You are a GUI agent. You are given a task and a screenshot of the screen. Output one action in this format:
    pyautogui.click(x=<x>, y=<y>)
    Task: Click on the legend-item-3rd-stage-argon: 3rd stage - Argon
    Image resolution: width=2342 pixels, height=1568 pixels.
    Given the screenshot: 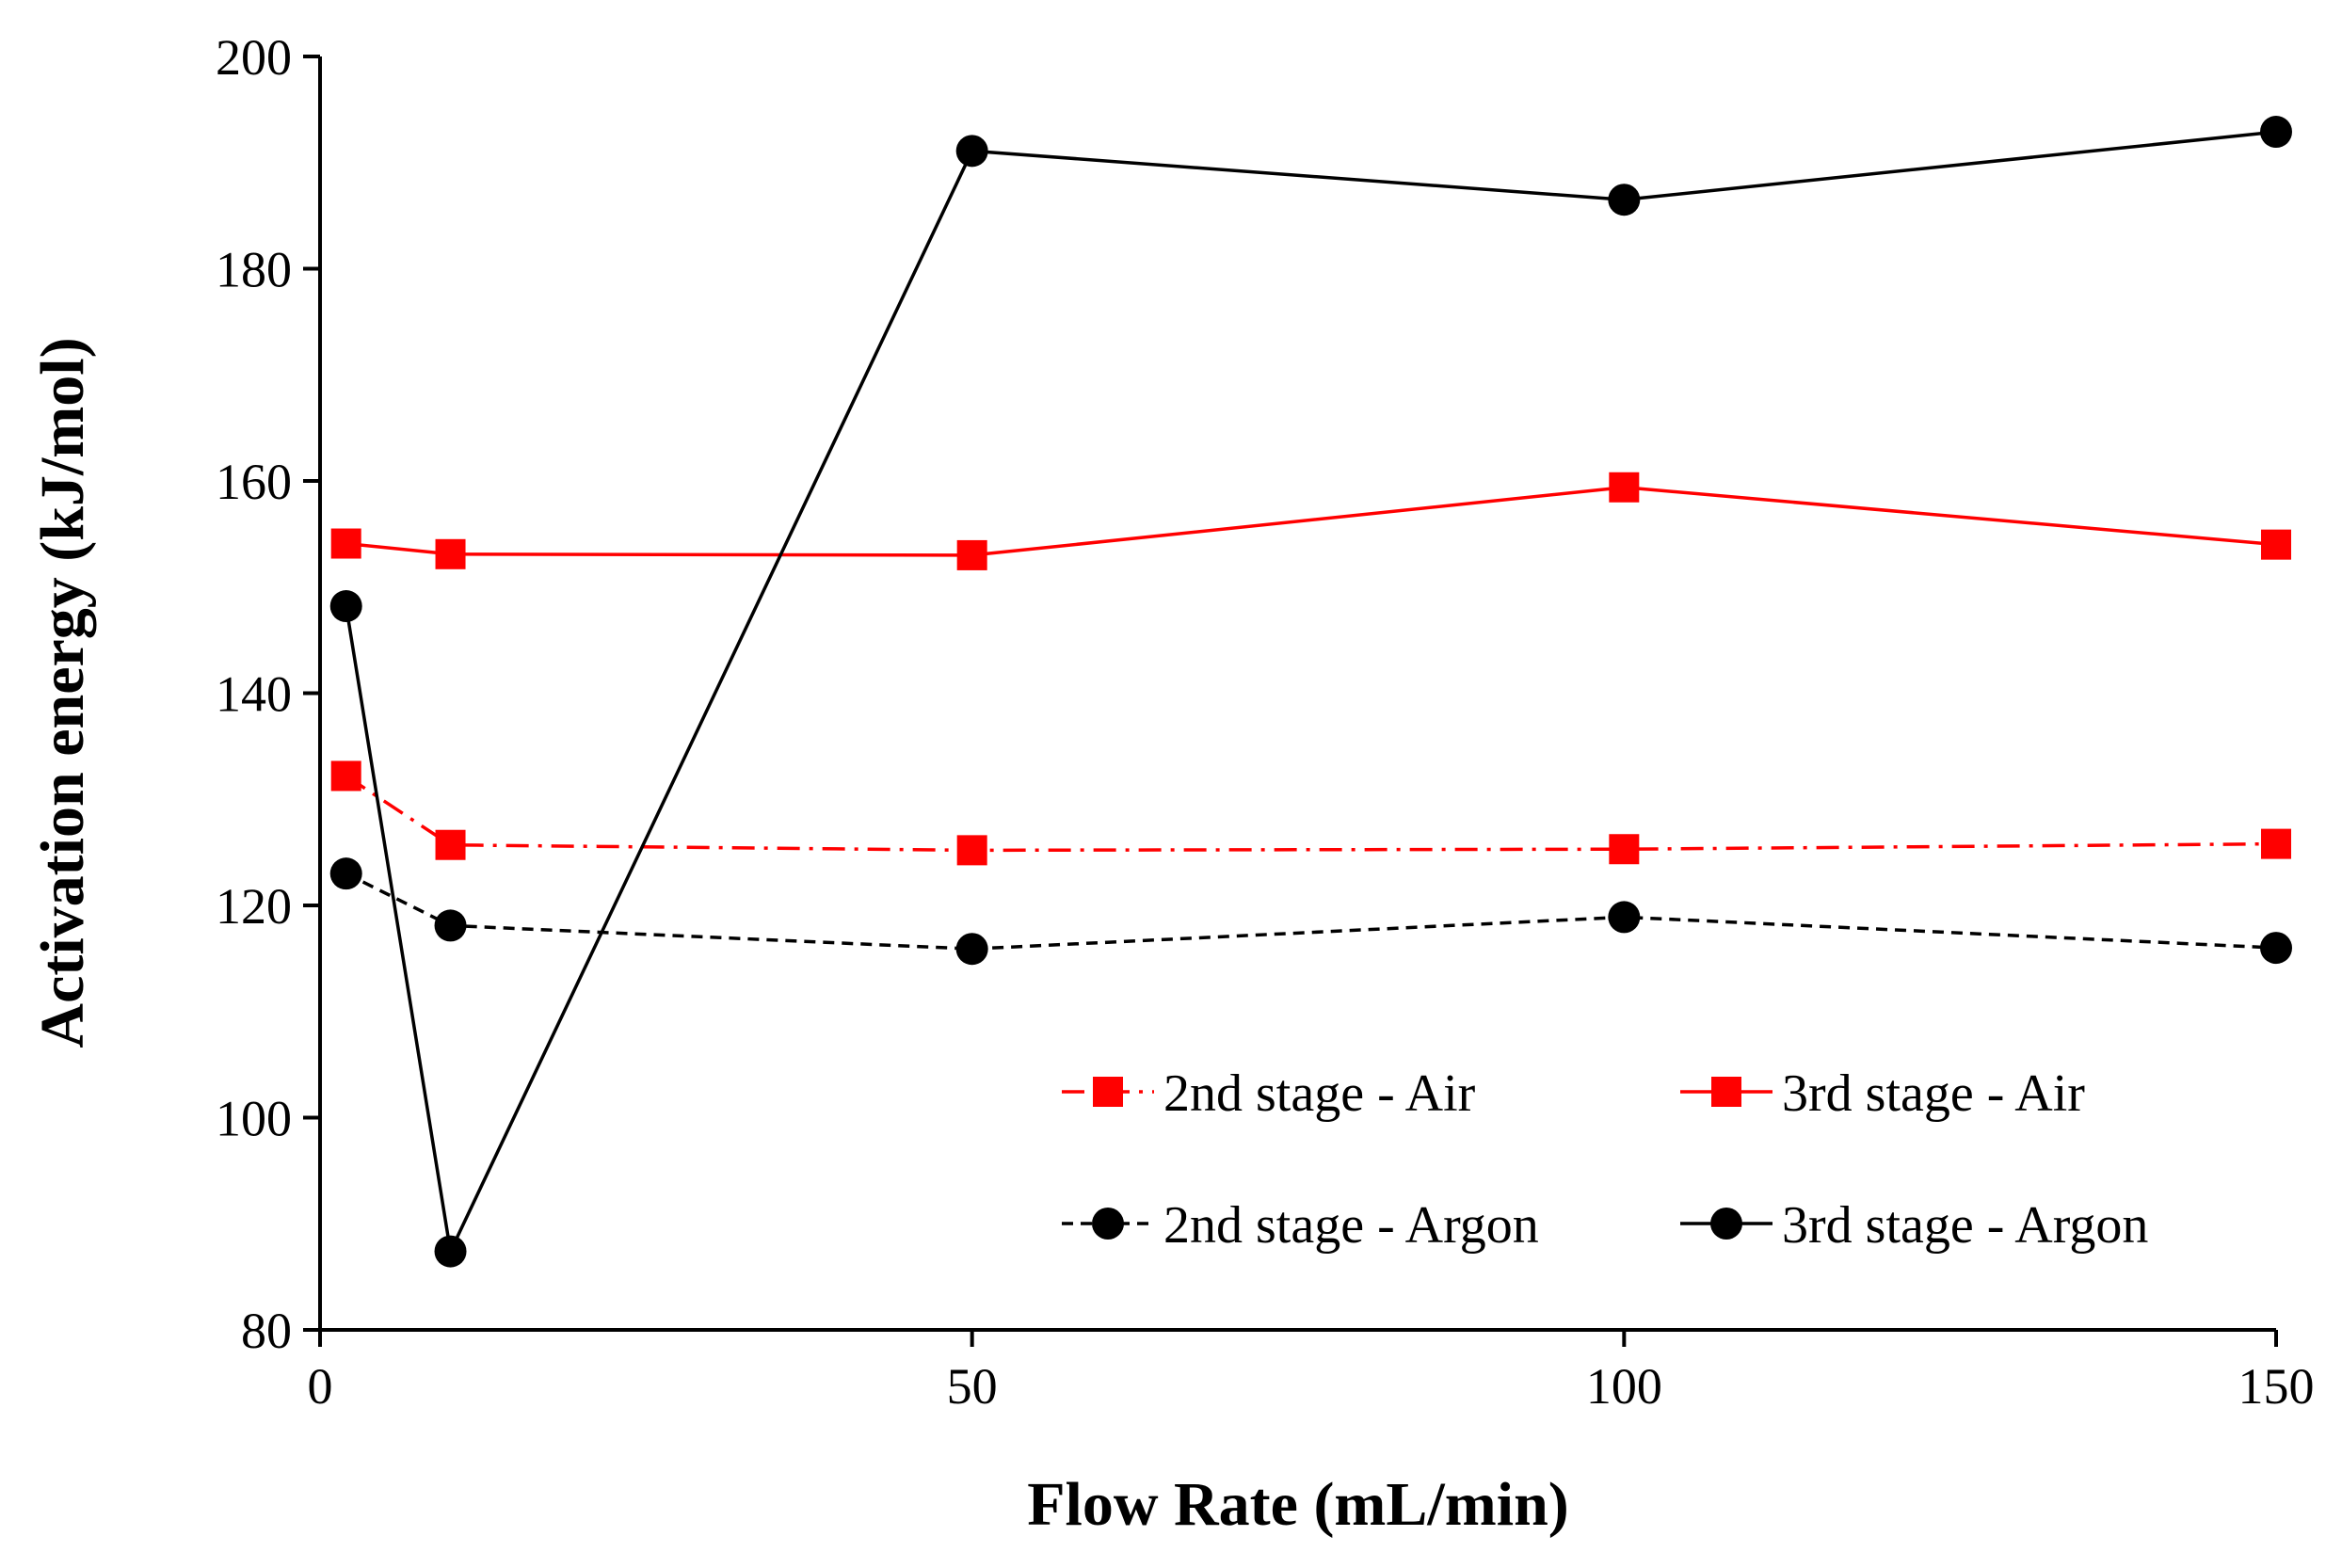 What is the action you would take?
    pyautogui.click(x=1914, y=1225)
    